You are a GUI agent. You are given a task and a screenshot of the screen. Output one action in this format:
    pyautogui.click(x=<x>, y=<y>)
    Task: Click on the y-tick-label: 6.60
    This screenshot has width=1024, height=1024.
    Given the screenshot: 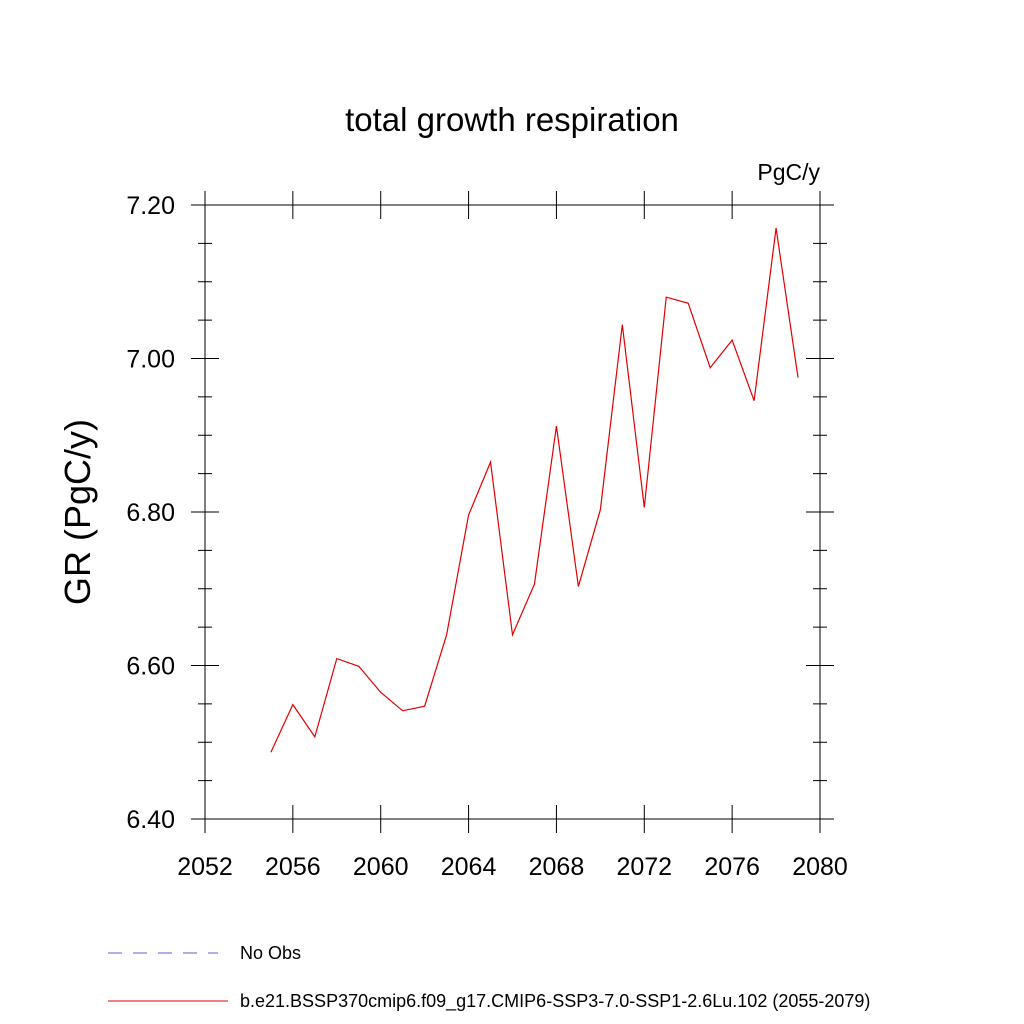 What is the action you would take?
    pyautogui.click(x=150, y=667)
    